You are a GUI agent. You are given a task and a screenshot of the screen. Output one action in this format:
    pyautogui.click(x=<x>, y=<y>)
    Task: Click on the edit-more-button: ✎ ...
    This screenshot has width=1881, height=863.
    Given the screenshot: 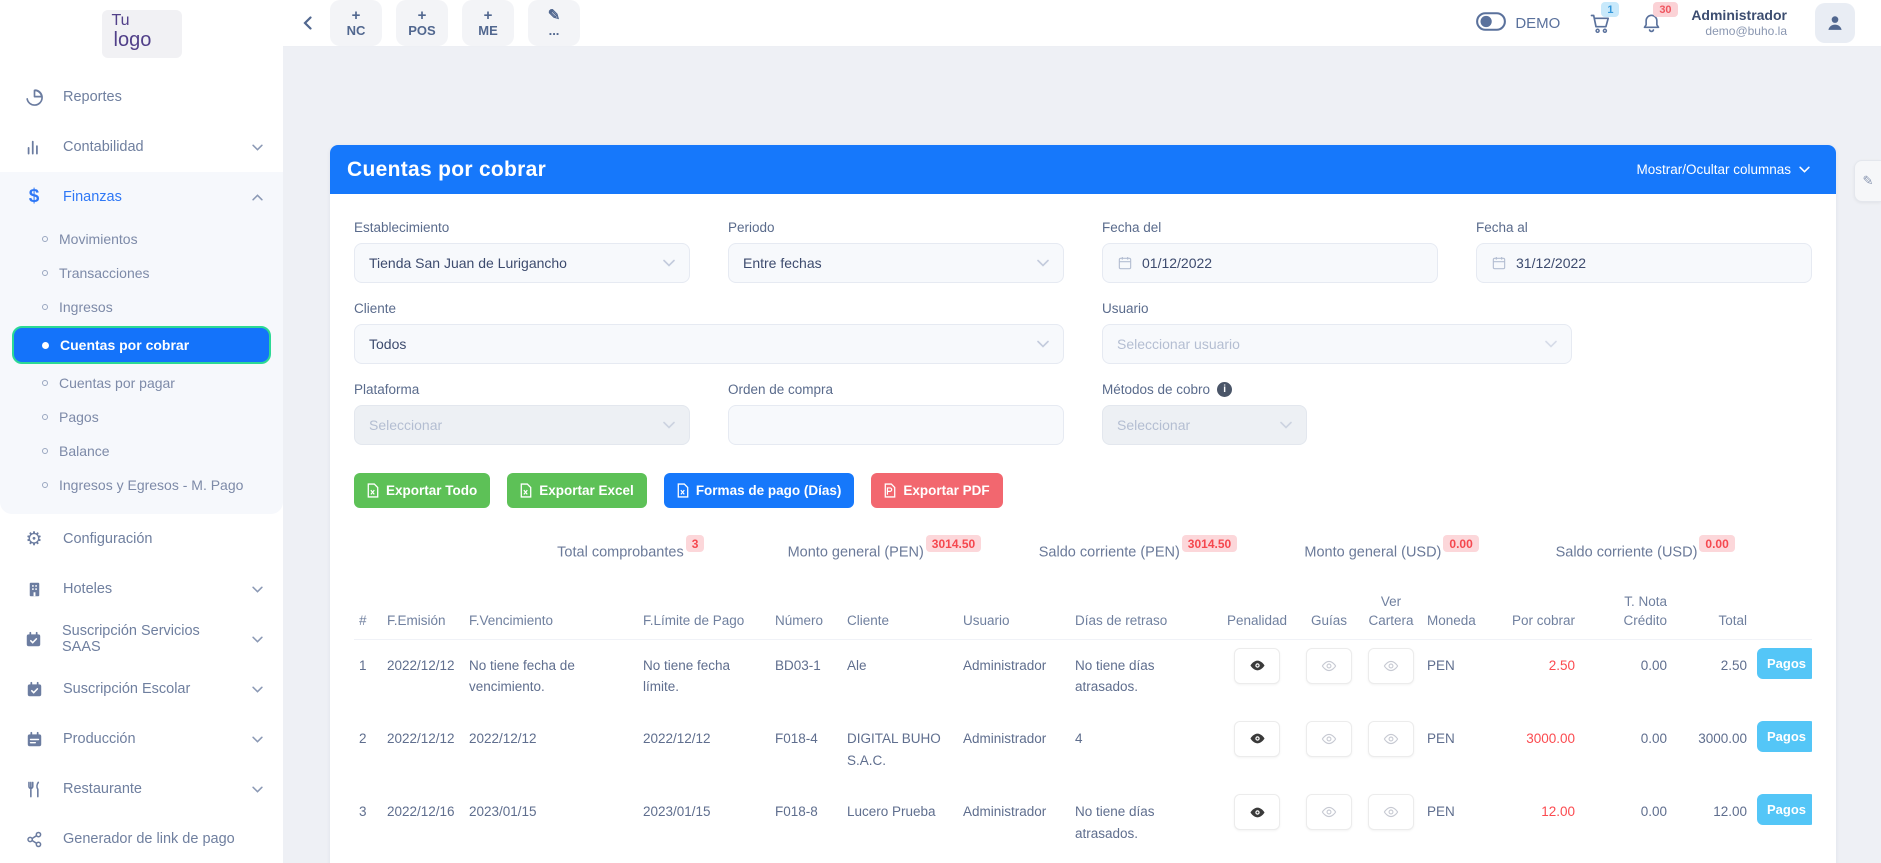 What is the action you would take?
    pyautogui.click(x=554, y=23)
    